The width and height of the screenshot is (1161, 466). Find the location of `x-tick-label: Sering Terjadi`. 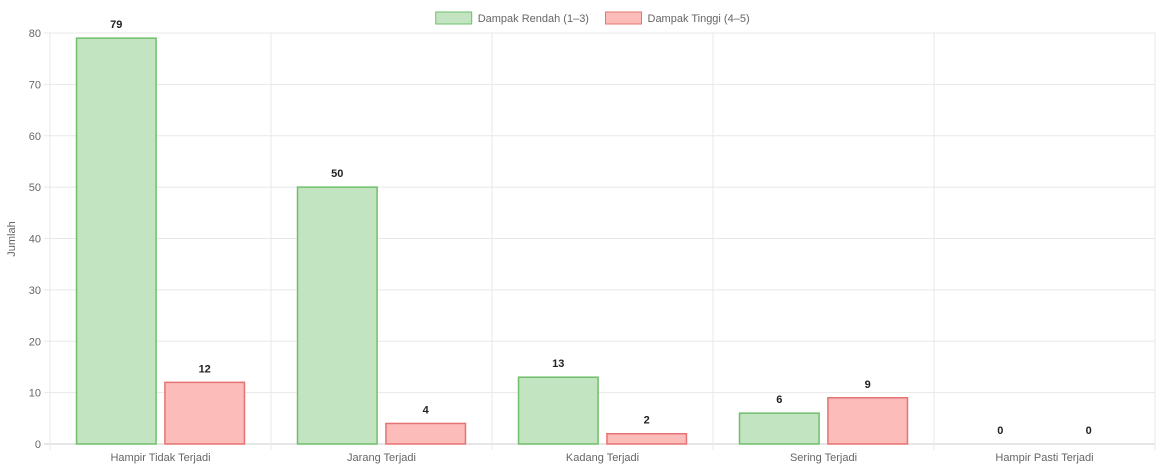

x-tick-label: Sering Terjadi is located at coordinates (823, 458).